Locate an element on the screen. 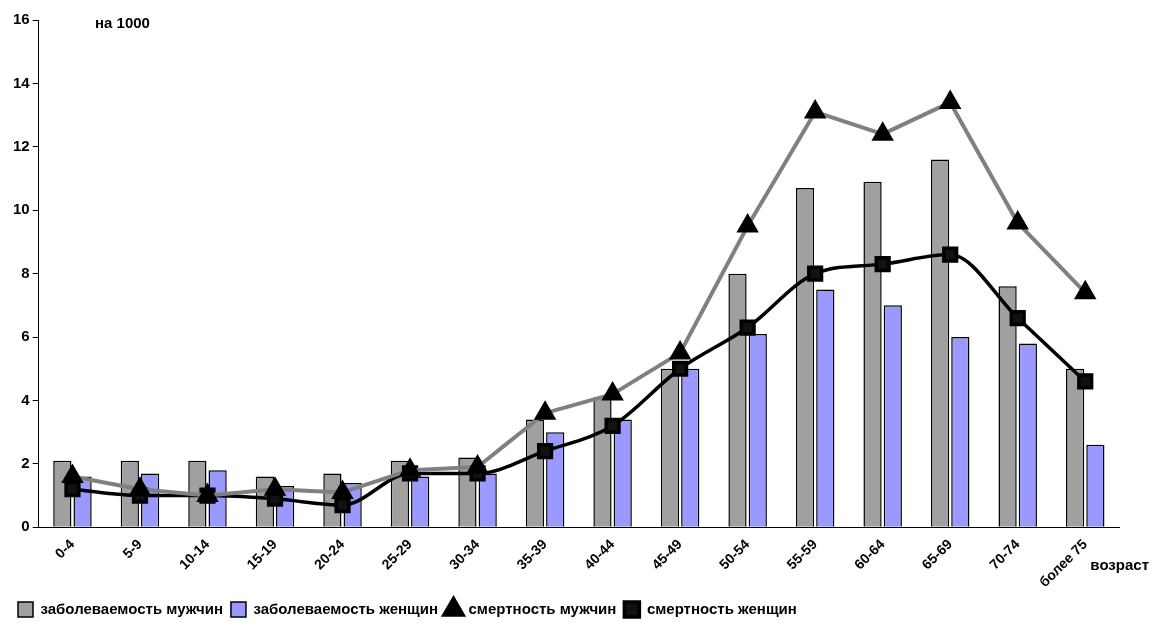 The image size is (1159, 637). y-tick-label: 0 is located at coordinates (25, 526).